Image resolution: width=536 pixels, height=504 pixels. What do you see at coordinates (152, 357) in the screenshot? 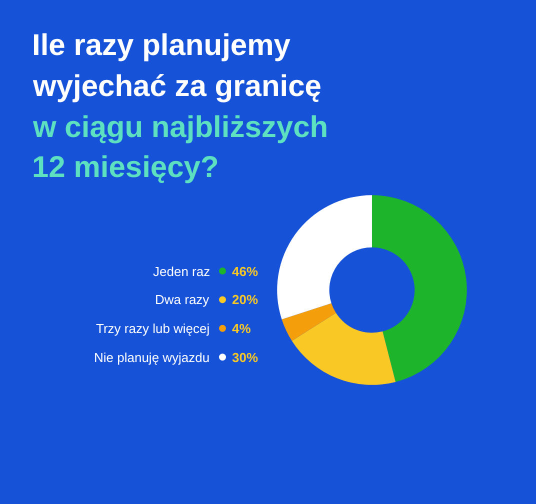
I see `legend-label: Nie planuję wyjazdu` at bounding box center [152, 357].